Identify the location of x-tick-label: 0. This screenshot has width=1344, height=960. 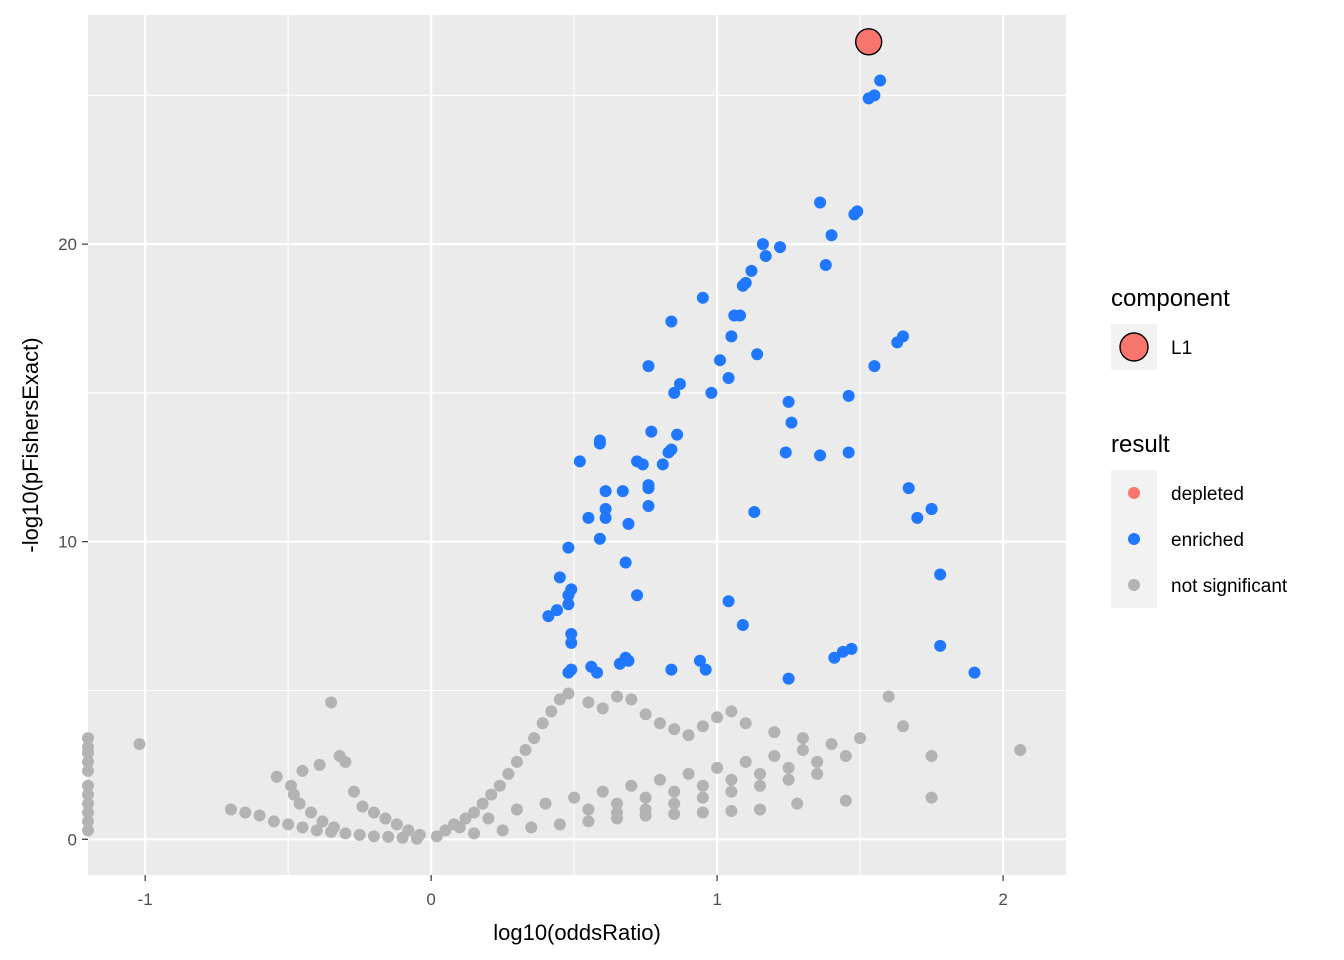
(430, 899).